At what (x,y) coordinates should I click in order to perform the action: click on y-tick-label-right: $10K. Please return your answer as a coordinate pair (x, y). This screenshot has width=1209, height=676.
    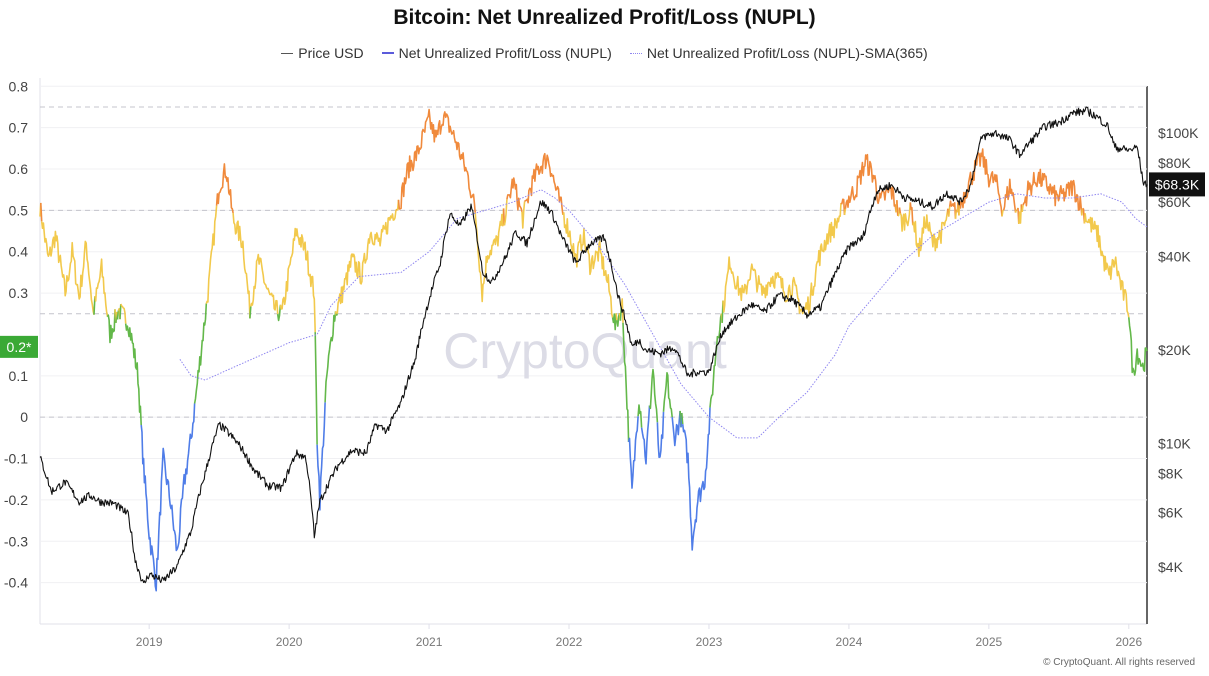
    Looking at the image, I should click on (1174, 443).